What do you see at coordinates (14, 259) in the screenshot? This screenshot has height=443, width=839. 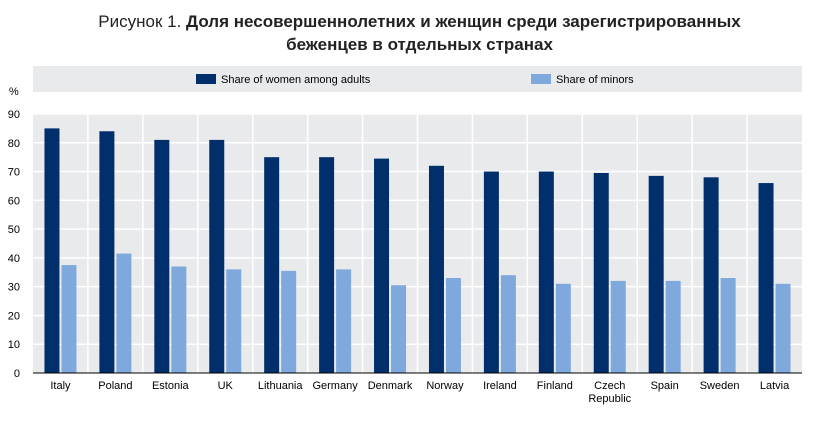 I see `y-tick-label: 40` at bounding box center [14, 259].